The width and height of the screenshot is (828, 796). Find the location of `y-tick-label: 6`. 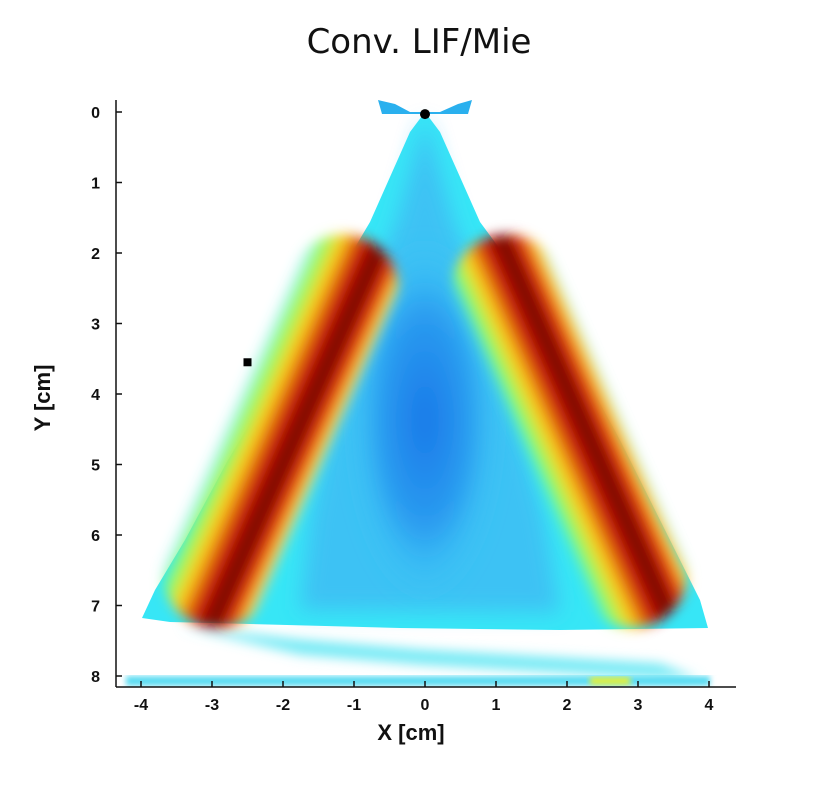

y-tick-label: 6 is located at coordinates (95, 536).